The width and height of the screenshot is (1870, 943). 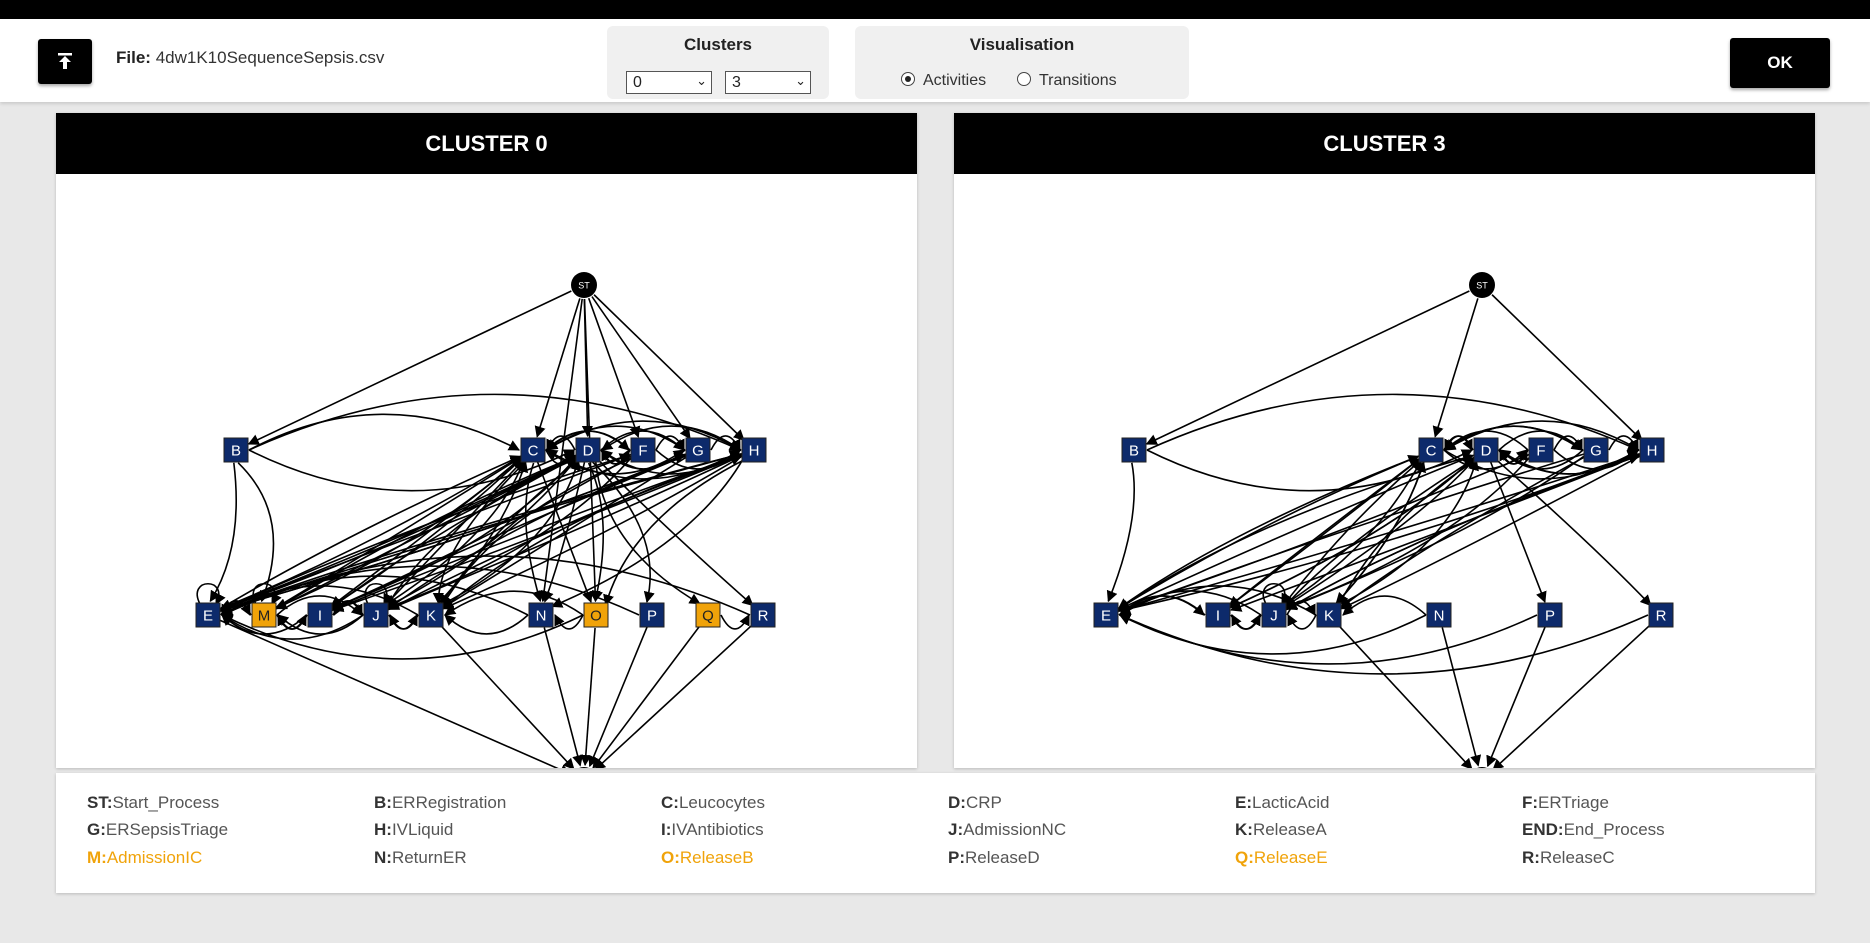 I want to click on edge-Q-END, so click(x=646, y=696).